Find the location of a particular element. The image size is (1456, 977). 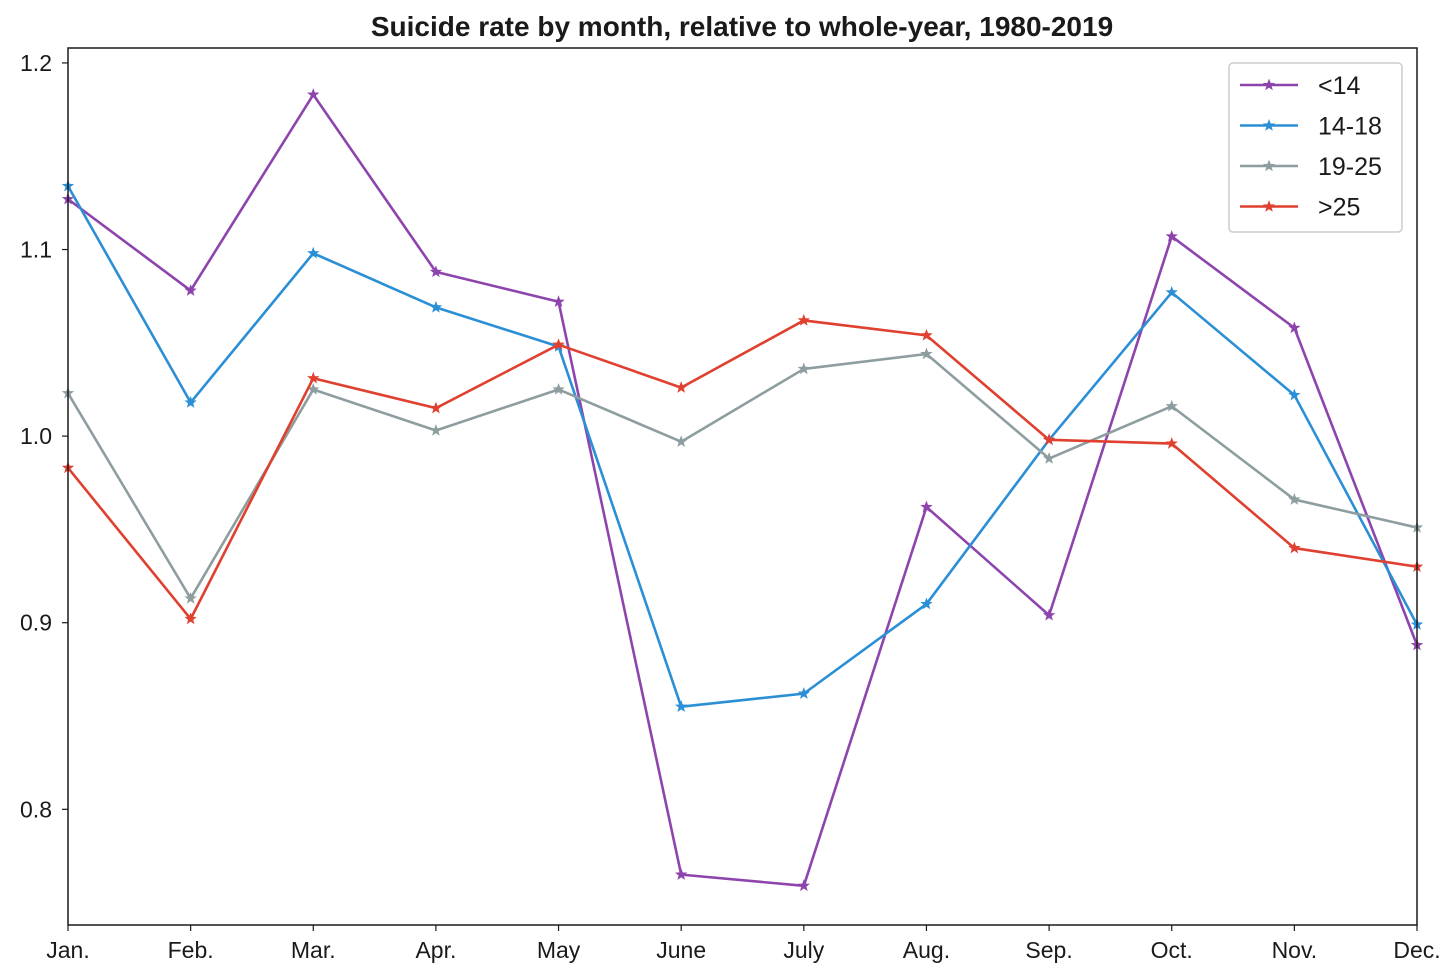

y-tick-label: 0.9 is located at coordinates (36, 623).